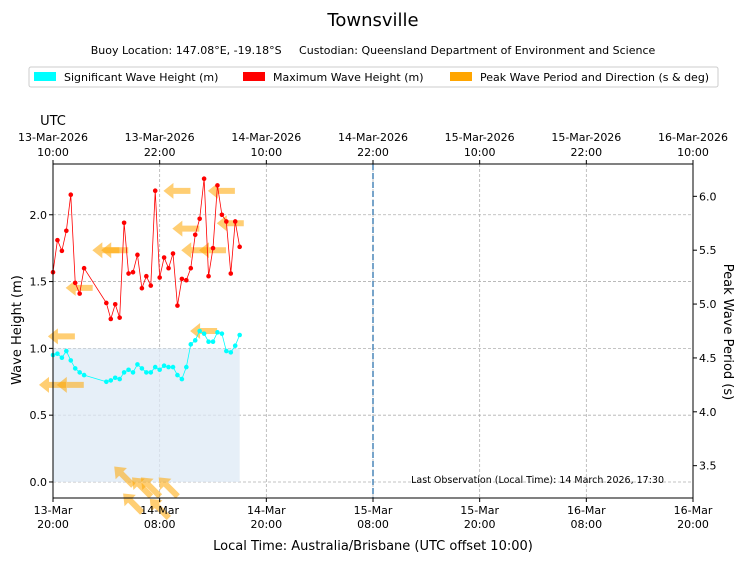 The height and width of the screenshot is (562, 743). What do you see at coordinates (708, 358) in the screenshot?
I see `y2-tick-label: 4.5` at bounding box center [708, 358].